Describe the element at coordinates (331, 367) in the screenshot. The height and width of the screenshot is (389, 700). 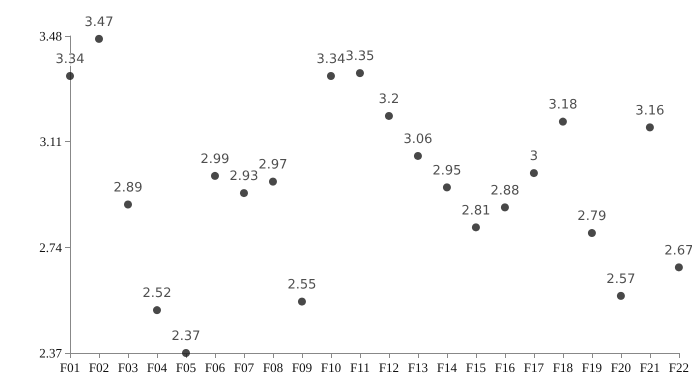
I see `x-tick-label: F10` at that location.